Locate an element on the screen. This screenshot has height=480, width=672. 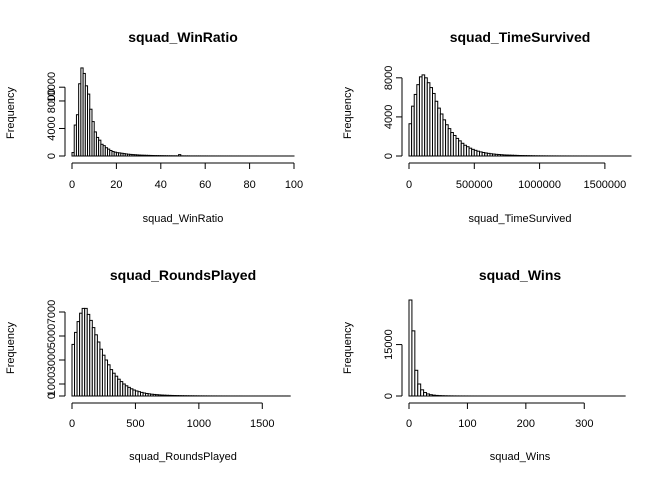
chart-title: squad_WinRatio is located at coordinates (183, 37).